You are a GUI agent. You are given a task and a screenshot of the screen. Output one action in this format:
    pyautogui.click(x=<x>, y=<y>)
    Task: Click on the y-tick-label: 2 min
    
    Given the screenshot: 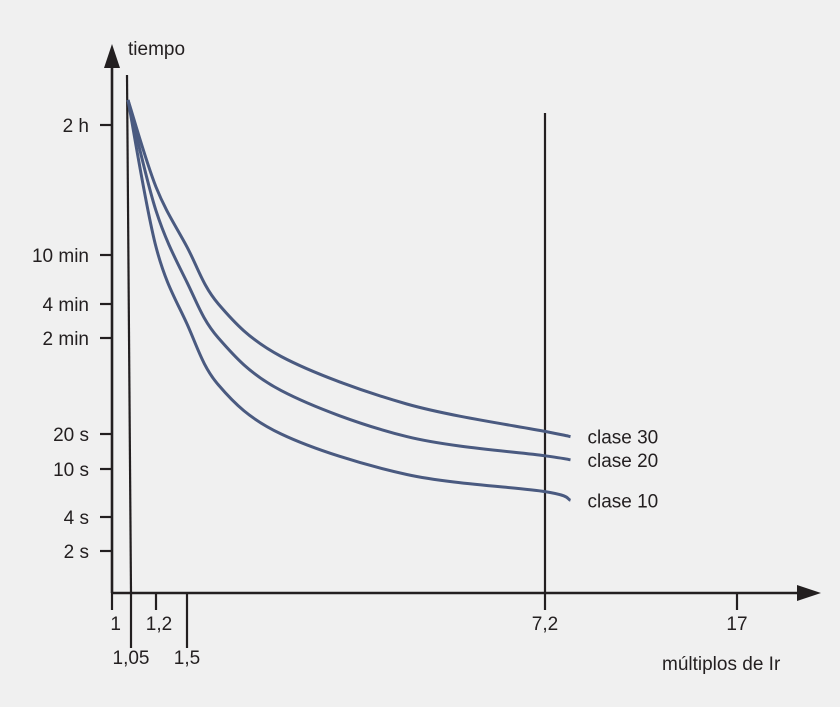 What is the action you would take?
    pyautogui.click(x=66, y=339)
    